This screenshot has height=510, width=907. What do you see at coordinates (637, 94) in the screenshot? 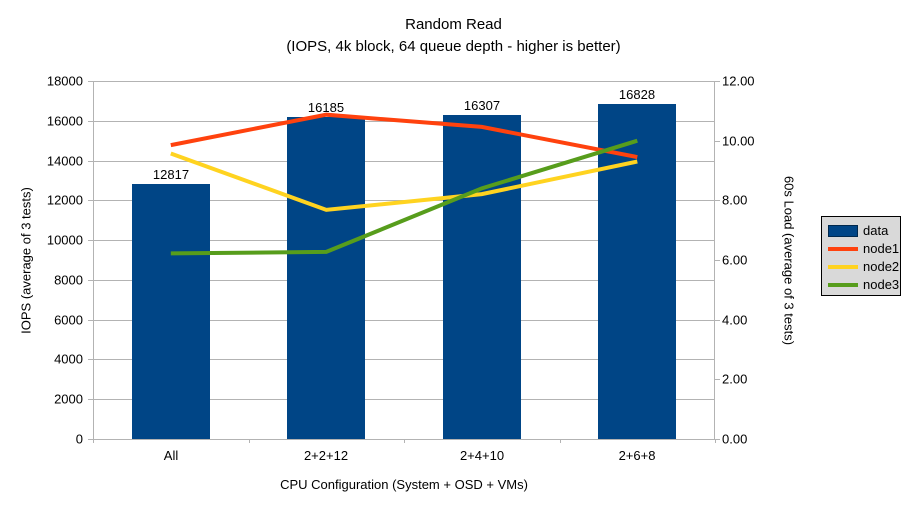
I see `bar-data-label: 16828` at bounding box center [637, 94].